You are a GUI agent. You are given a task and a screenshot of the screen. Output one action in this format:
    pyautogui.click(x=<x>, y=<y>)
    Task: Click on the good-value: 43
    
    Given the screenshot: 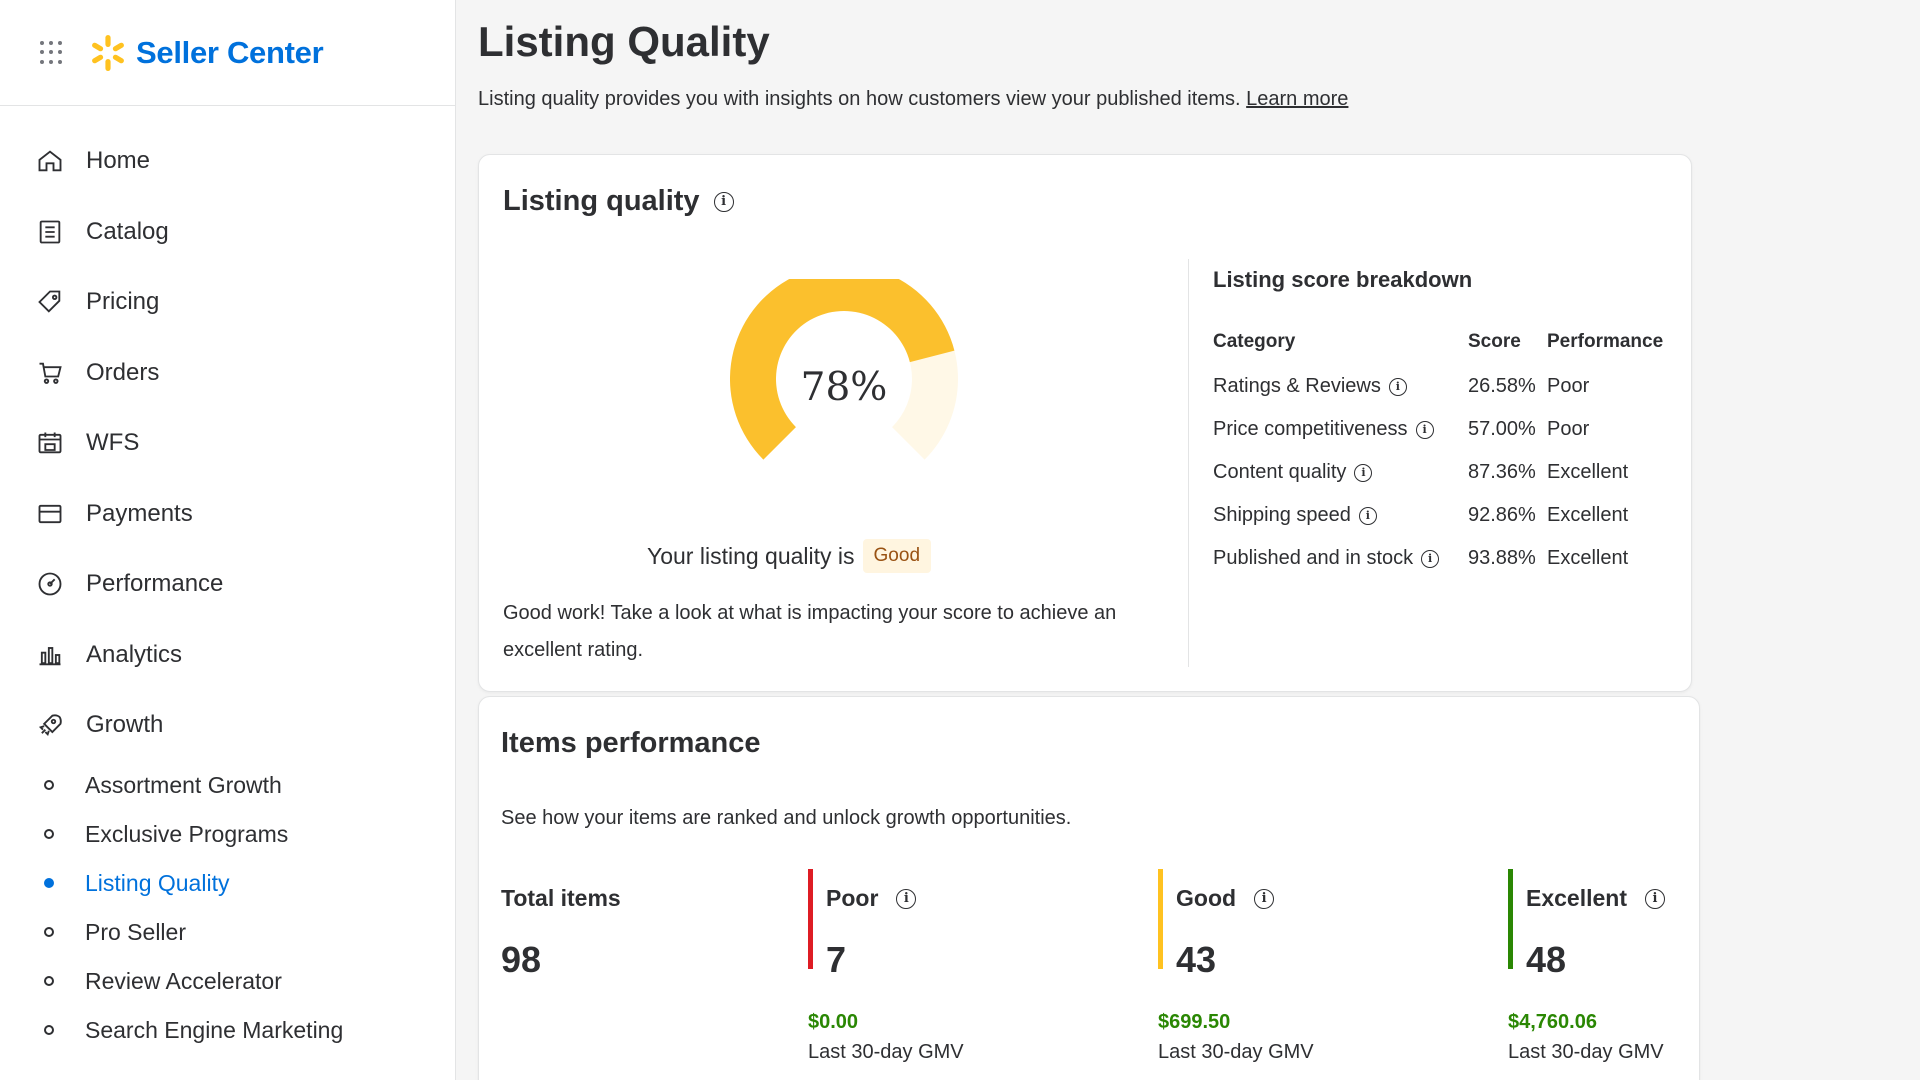 What is the action you would take?
    pyautogui.click(x=1196, y=959)
    